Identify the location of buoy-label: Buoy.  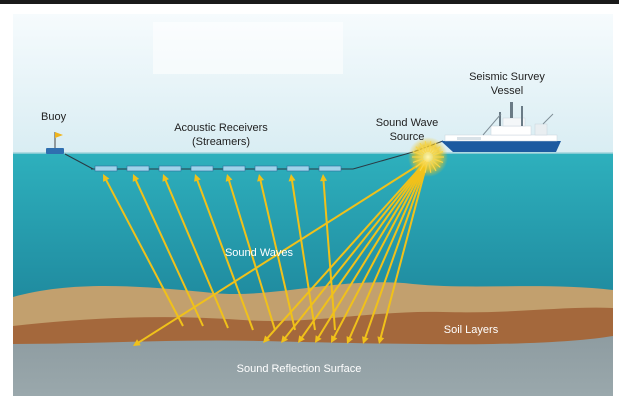
(54, 117).